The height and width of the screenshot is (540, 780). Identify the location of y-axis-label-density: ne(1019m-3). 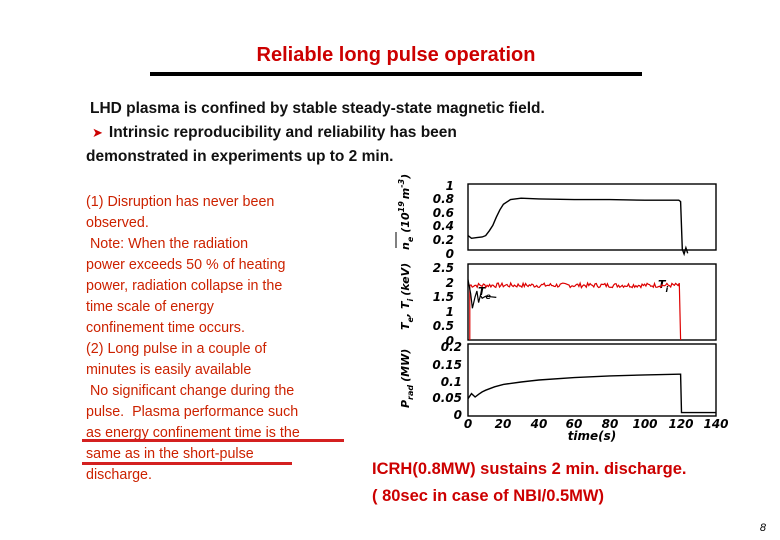
(406, 212).